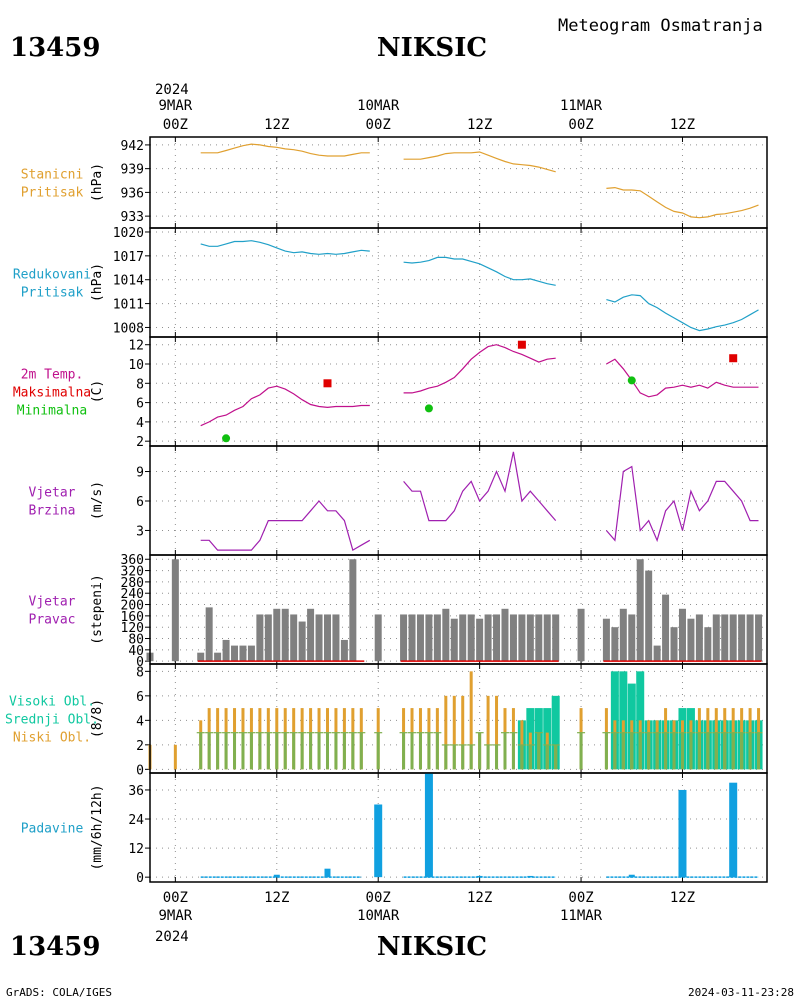 The image size is (800, 1000). I want to click on y-tick-label: 40, so click(136, 651).